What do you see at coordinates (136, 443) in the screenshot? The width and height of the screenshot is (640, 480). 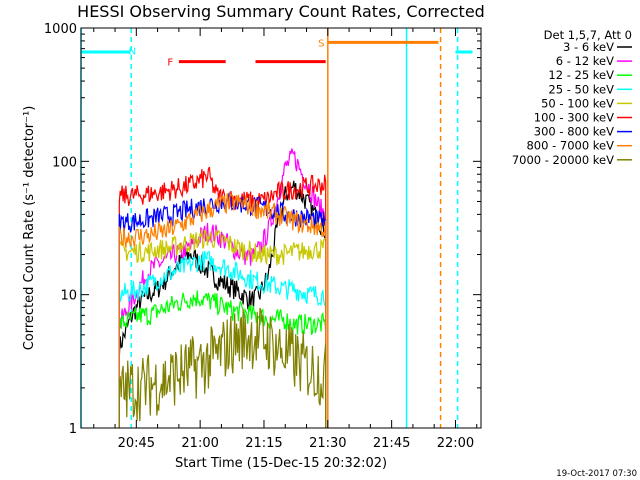 I see `x-tick-label: 20:45` at bounding box center [136, 443].